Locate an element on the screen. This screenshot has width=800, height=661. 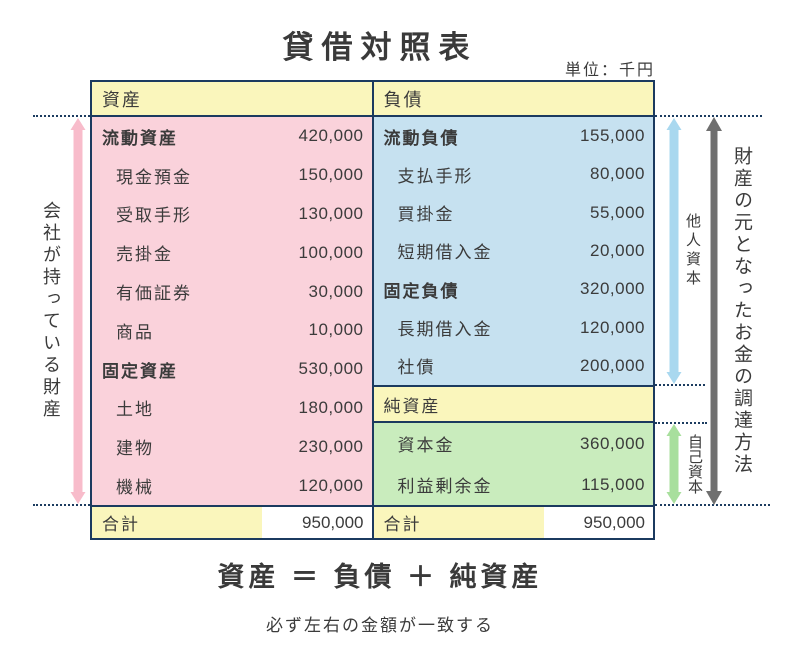
table-header-row: 資産 負債 is located at coordinates (372, 99).